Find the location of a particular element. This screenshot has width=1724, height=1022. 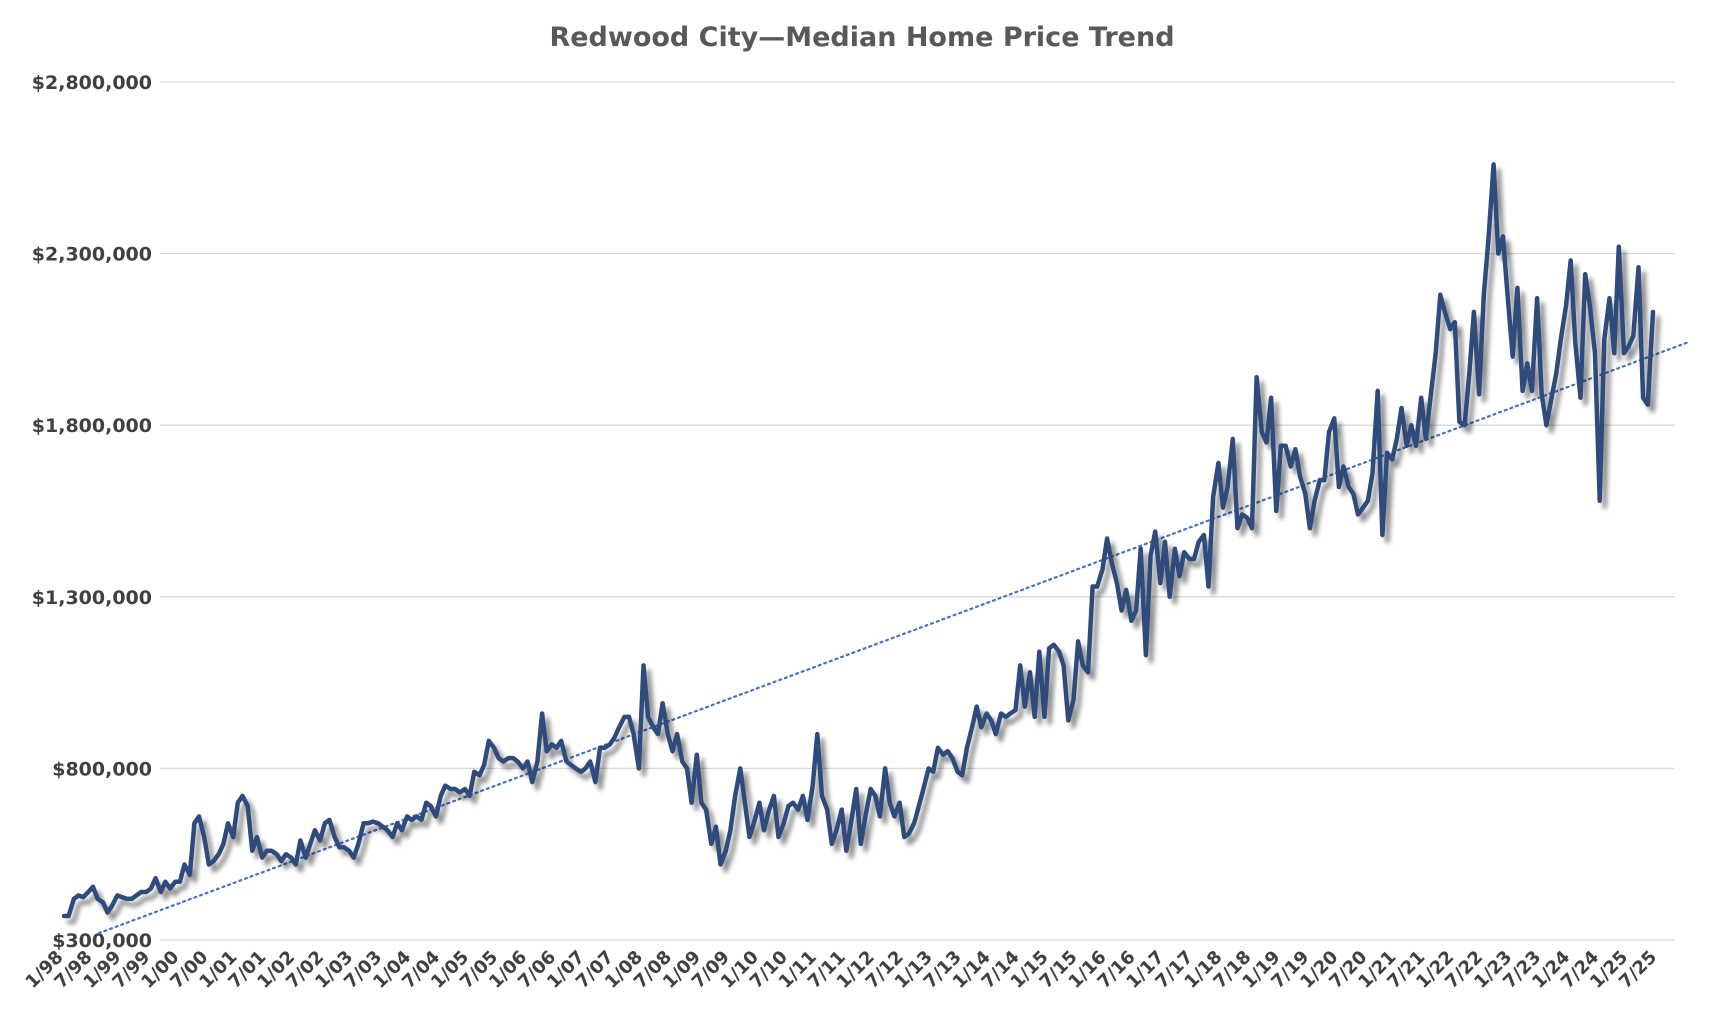

y-tick-label: $800,000 is located at coordinates (102, 769).